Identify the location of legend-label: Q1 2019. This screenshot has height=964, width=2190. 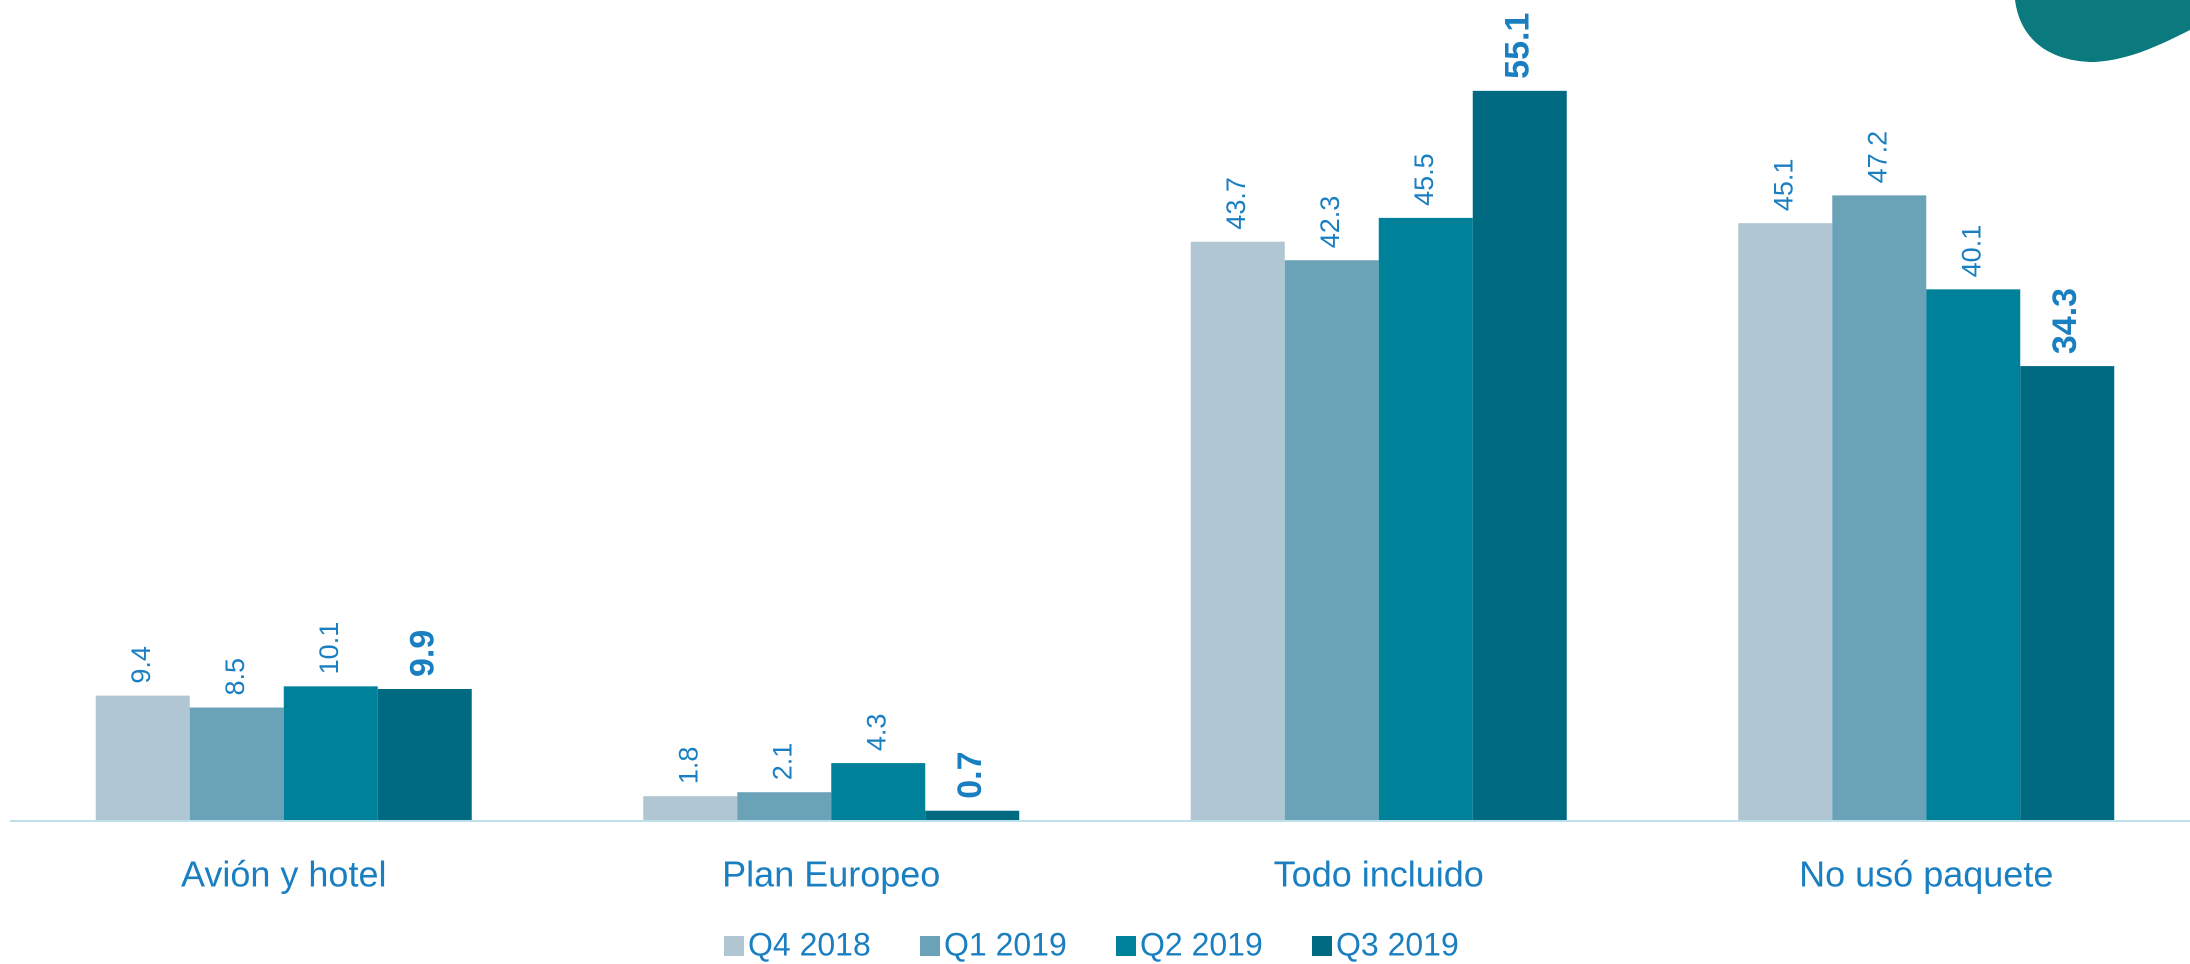
(1005, 944).